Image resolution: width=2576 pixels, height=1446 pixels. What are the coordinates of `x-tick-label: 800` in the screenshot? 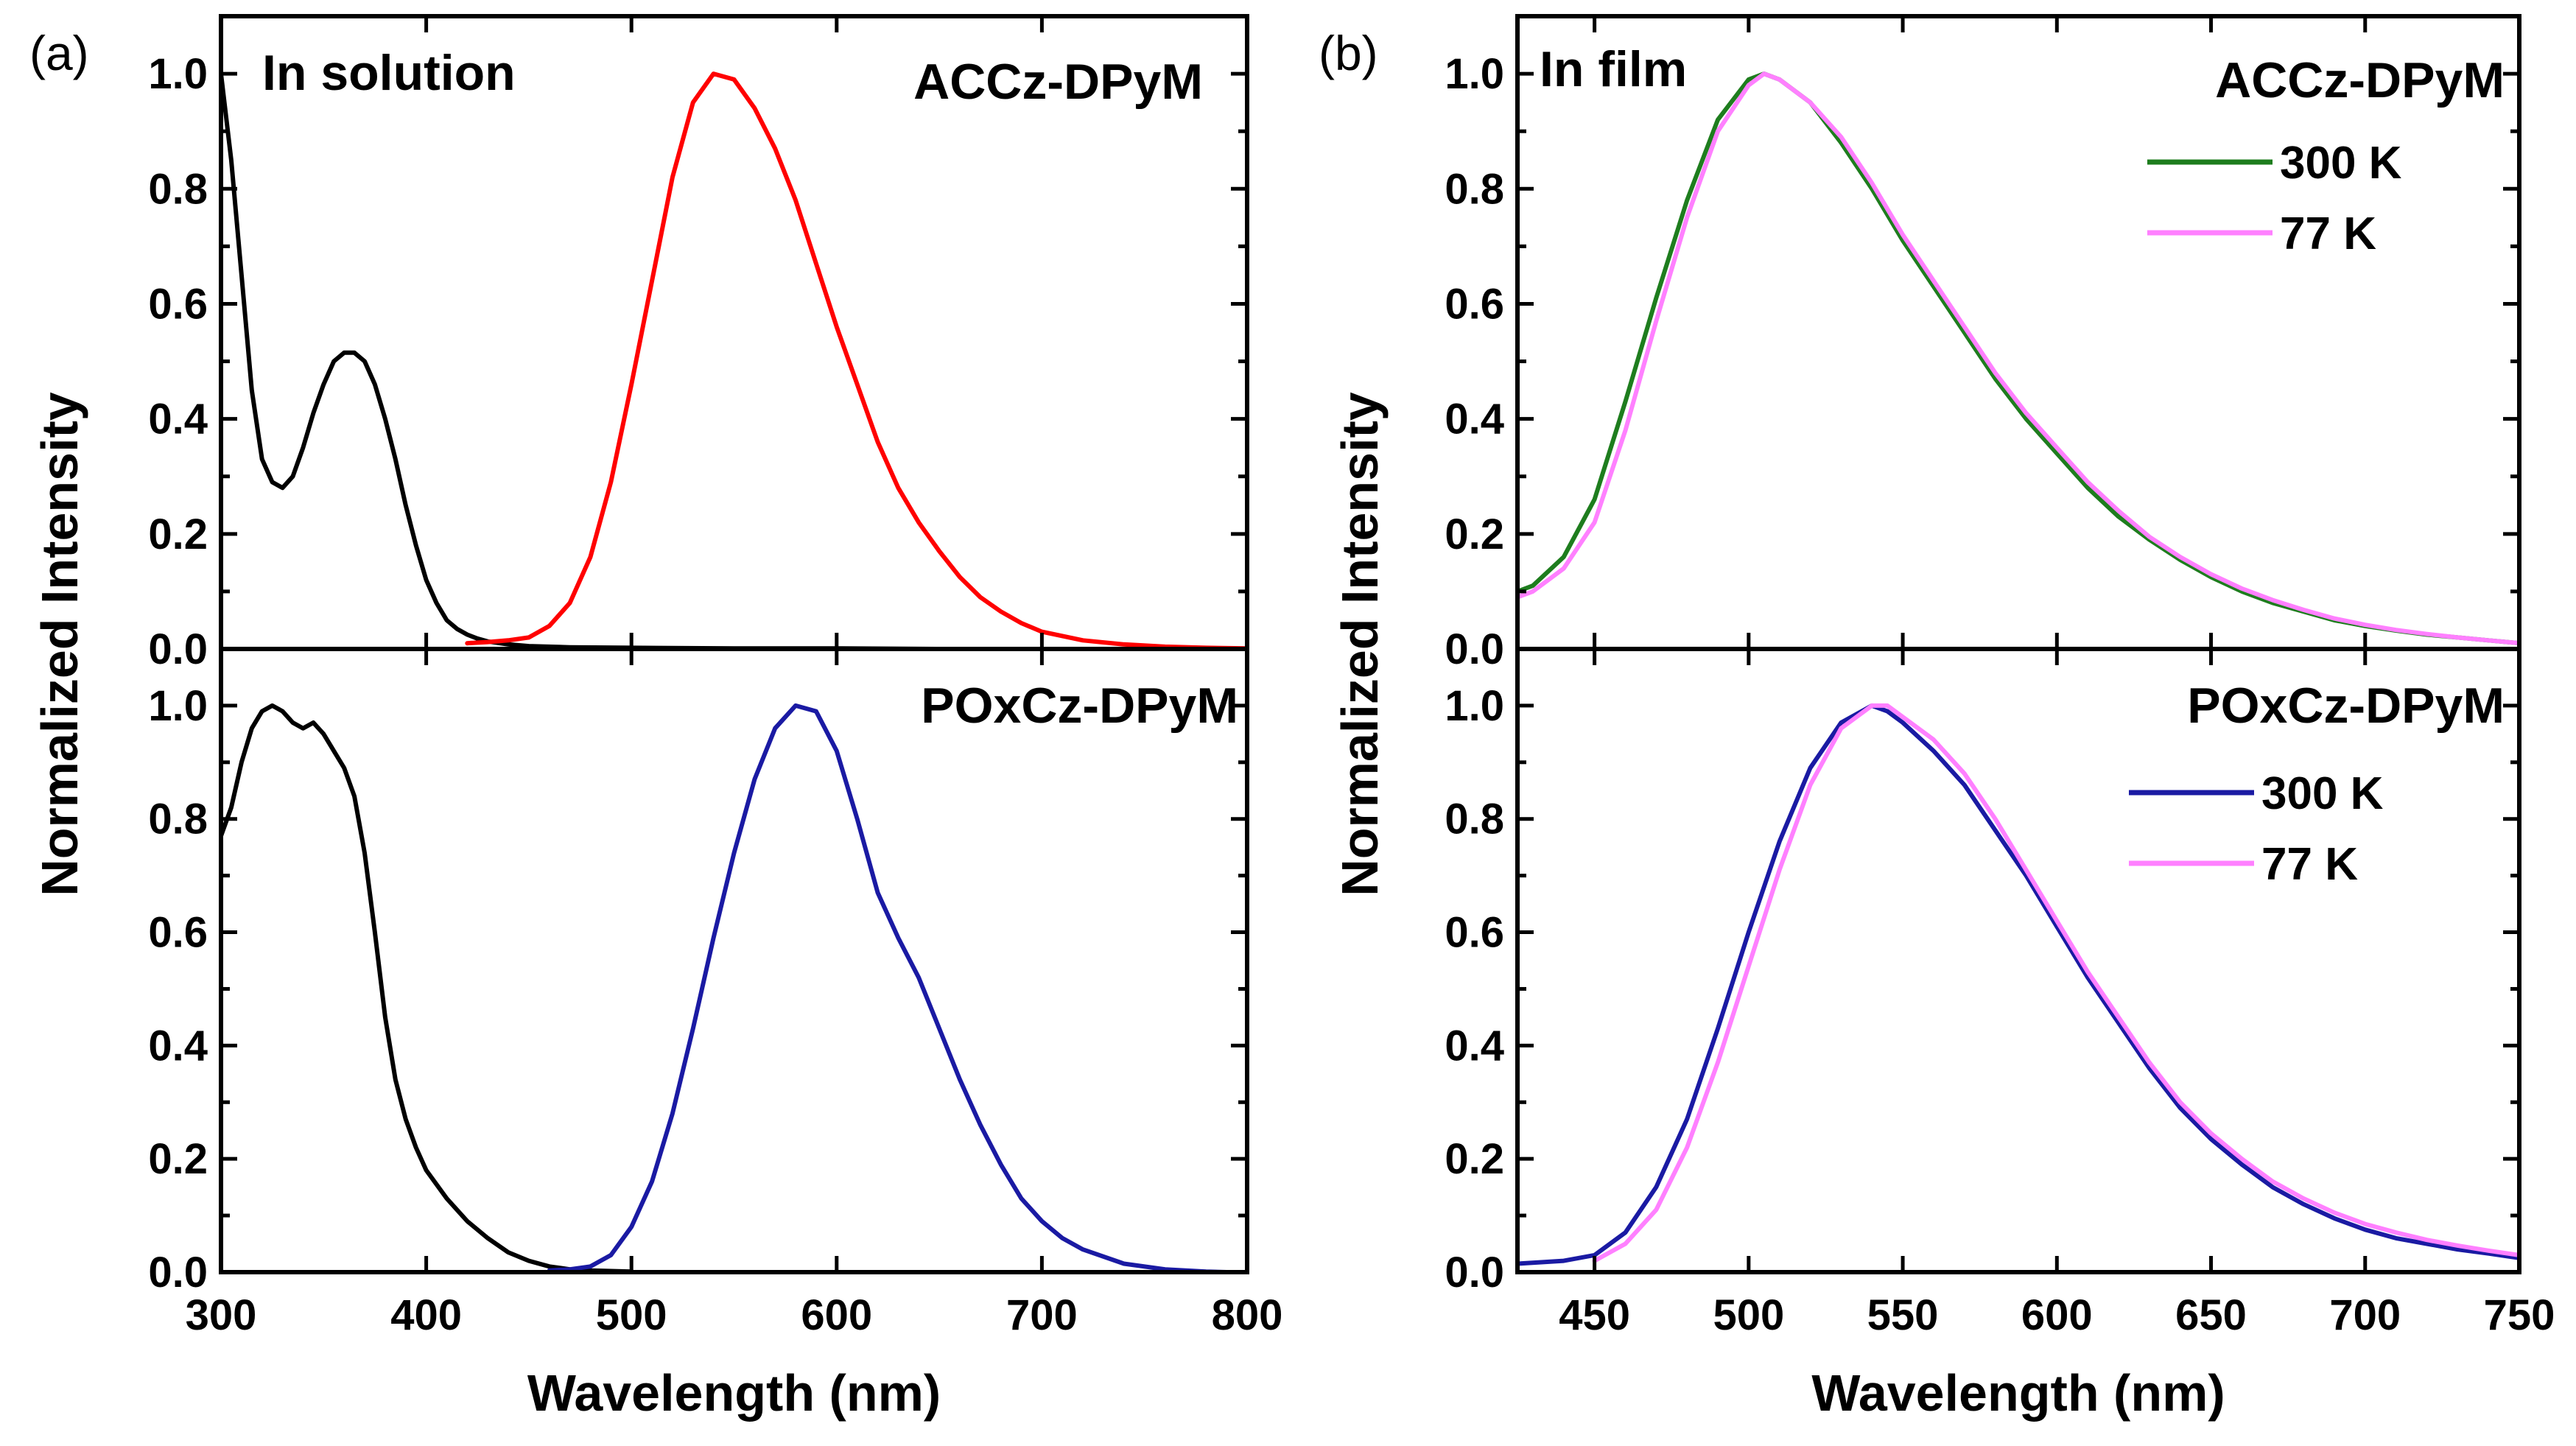 It's located at (1247, 1315).